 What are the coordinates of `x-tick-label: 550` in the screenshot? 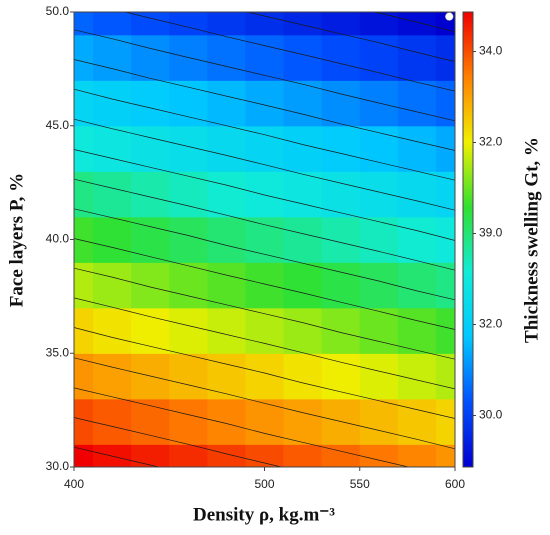 It's located at (360, 484).